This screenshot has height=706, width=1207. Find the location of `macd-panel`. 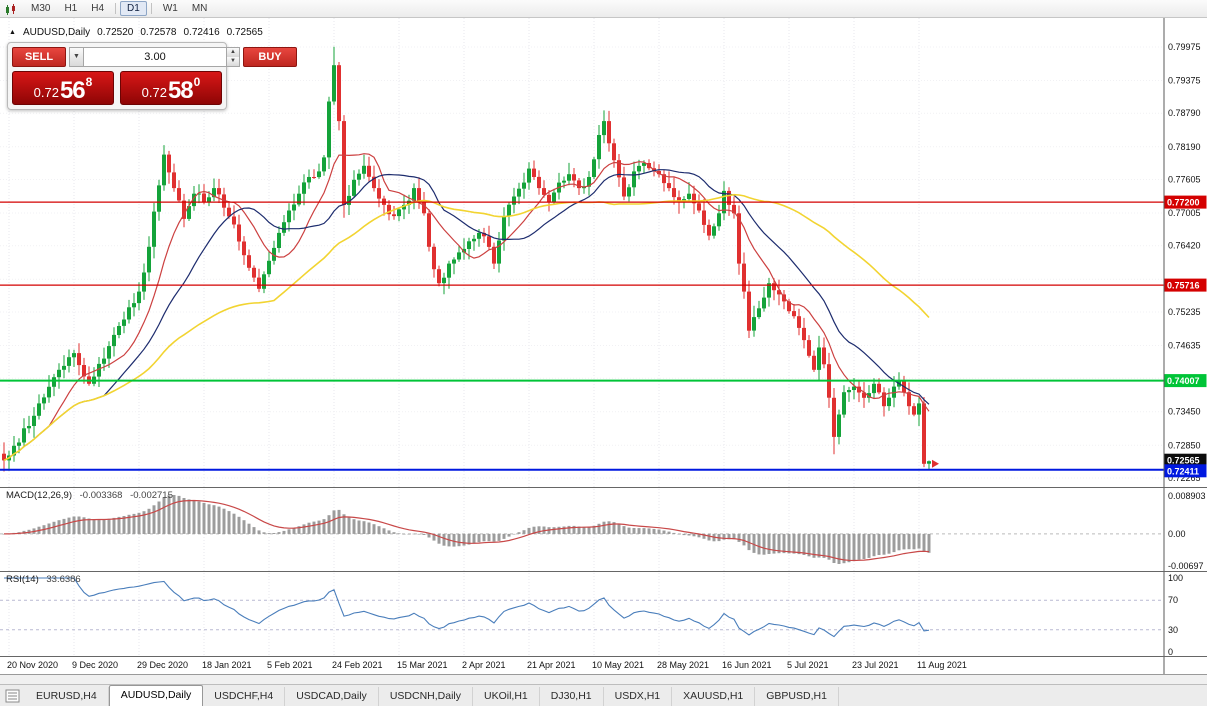

macd-panel is located at coordinates (582, 529).